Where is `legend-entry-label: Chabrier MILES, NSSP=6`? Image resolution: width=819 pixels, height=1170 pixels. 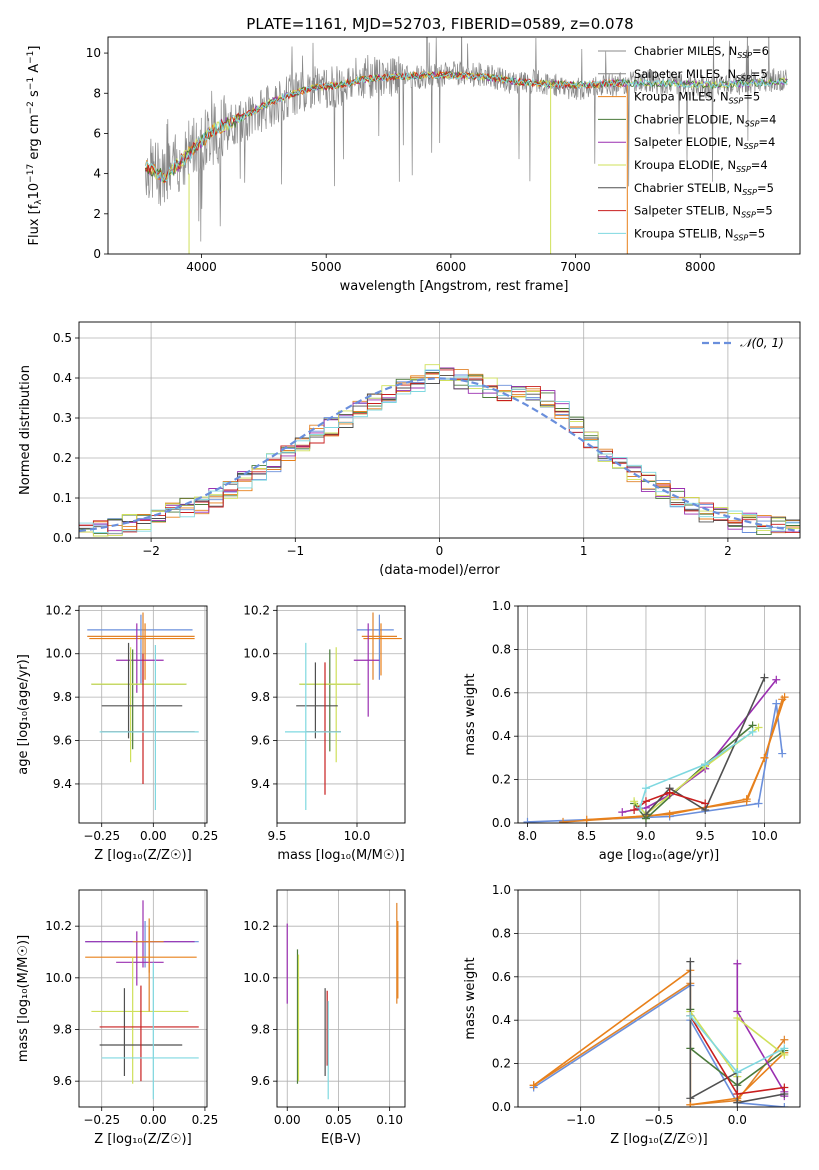 legend-entry-label: Chabrier MILES, NSSP=6 is located at coordinates (701, 52).